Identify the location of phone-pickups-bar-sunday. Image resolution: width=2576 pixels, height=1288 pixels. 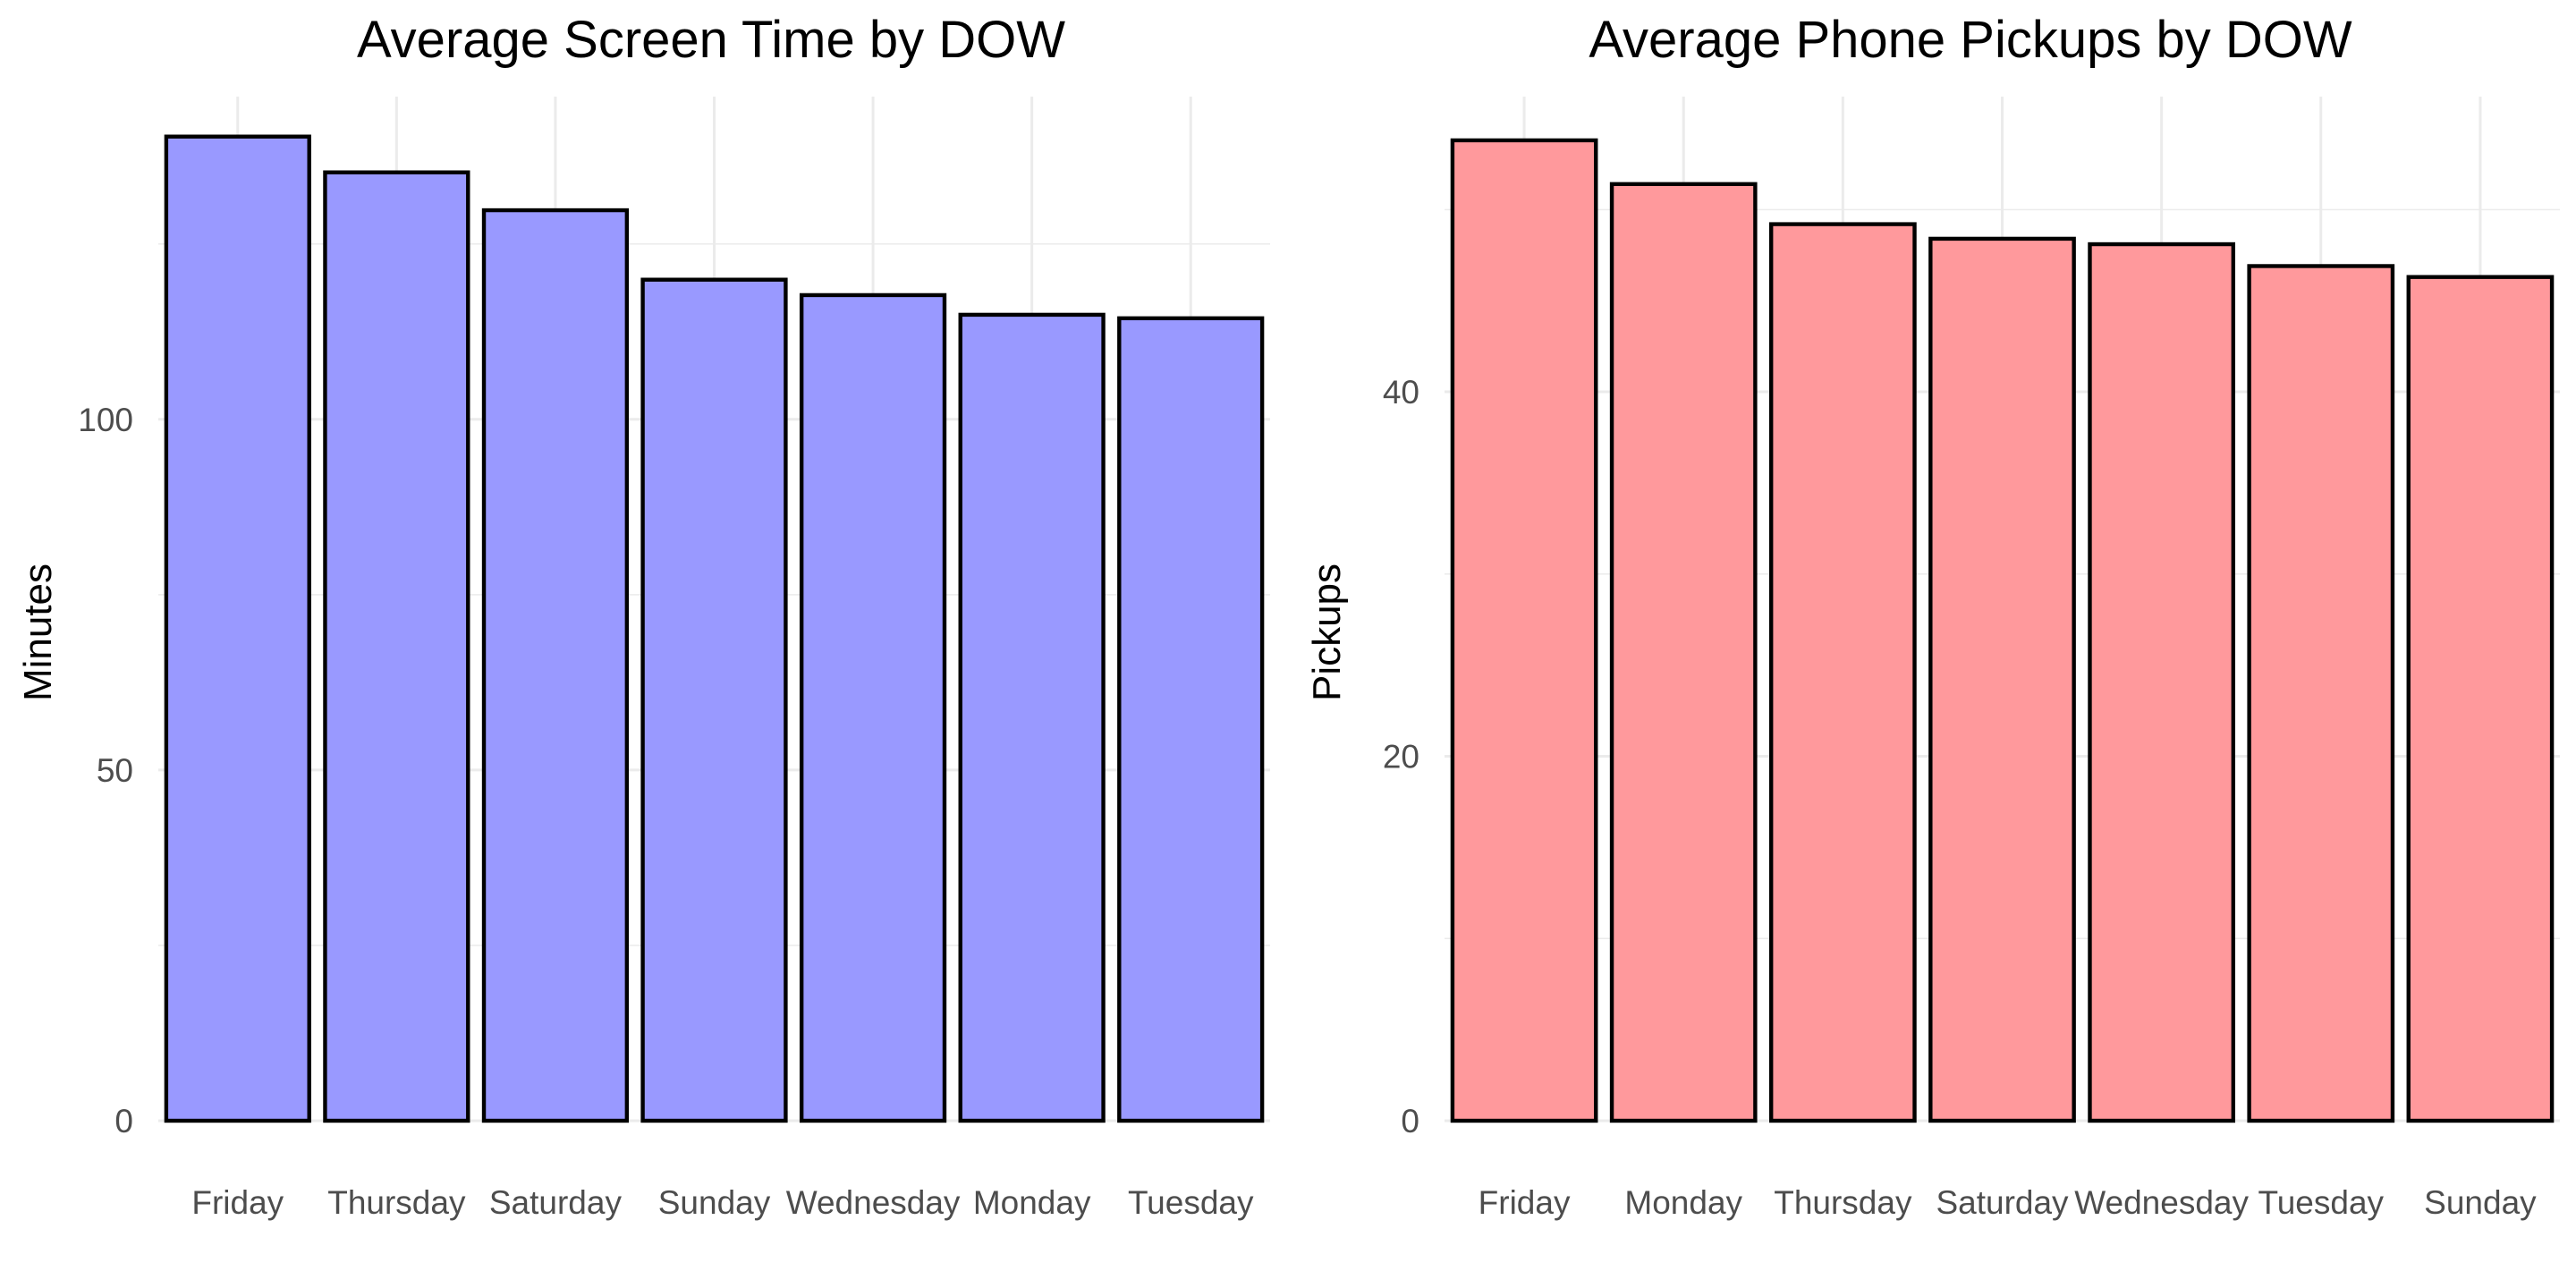
(2480, 699).